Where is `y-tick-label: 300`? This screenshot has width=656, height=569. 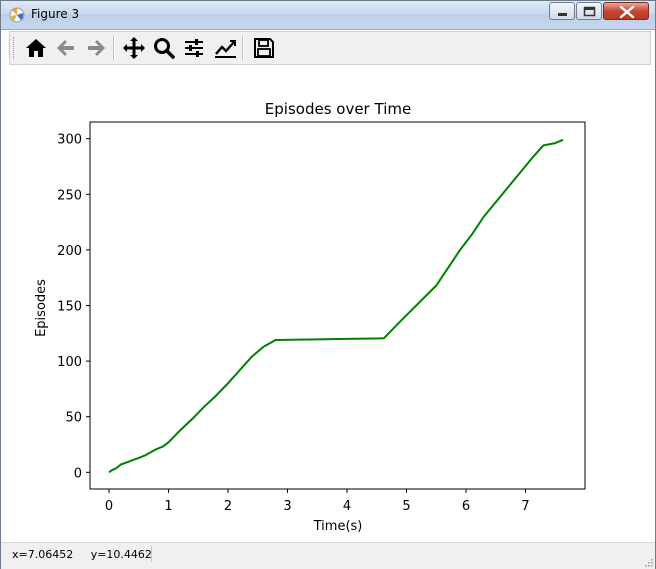 y-tick-label: 300 is located at coordinates (69, 140).